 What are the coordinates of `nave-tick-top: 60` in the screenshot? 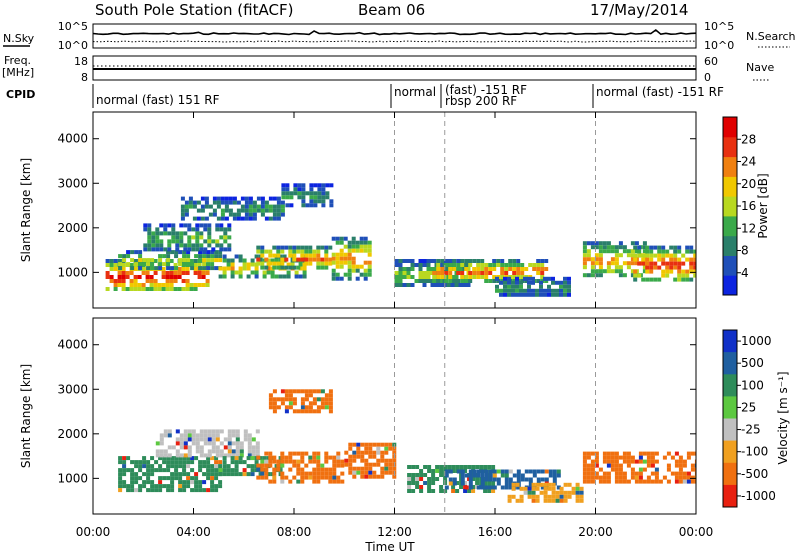 It's located at (711, 61).